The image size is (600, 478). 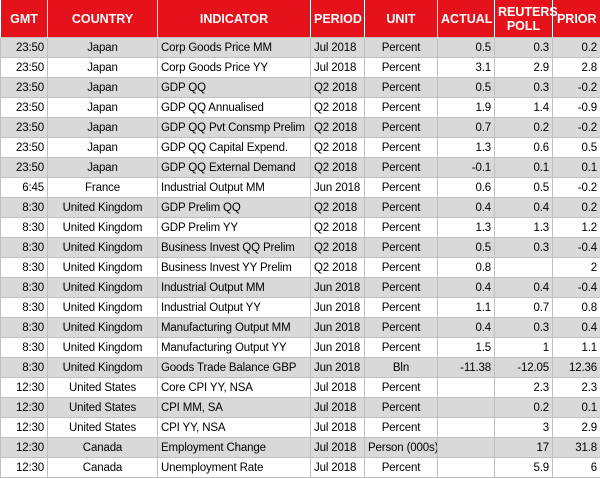 I want to click on table-cell: Core CPI YY, NSA, so click(x=234, y=387).